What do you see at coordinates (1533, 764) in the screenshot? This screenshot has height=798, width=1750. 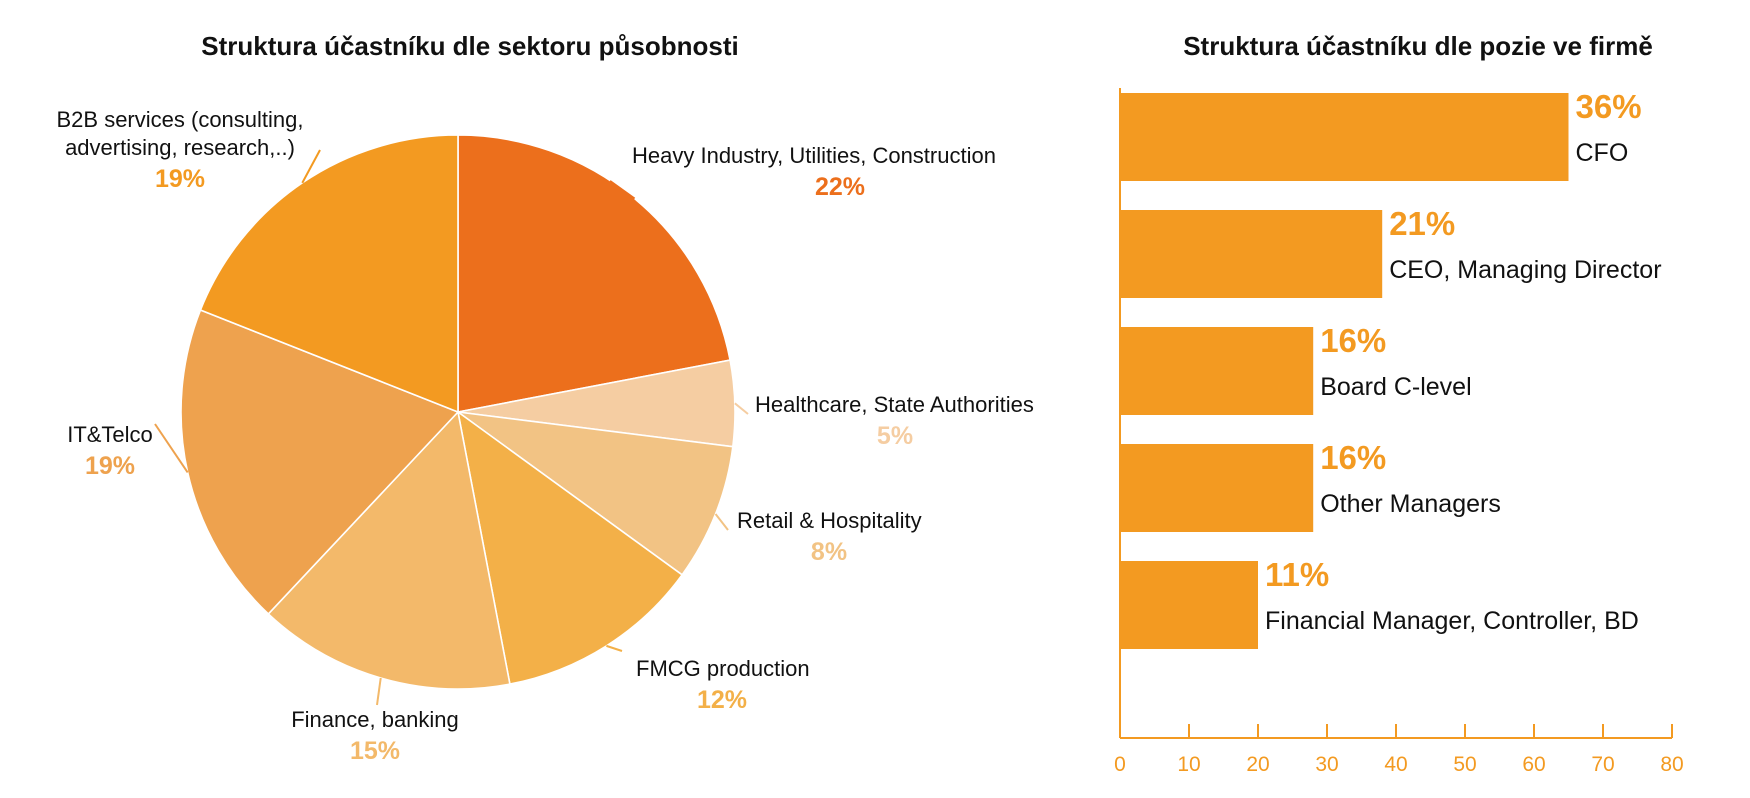 I see `x-tick-label: 60` at bounding box center [1533, 764].